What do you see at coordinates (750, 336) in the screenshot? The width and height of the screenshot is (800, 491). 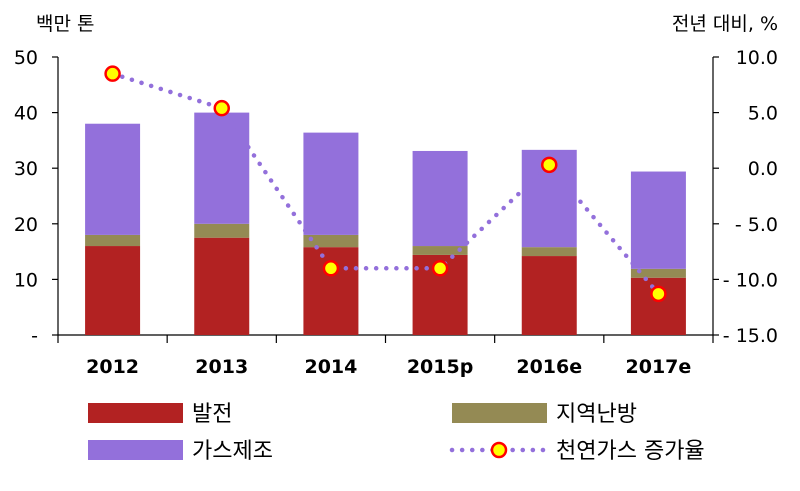 I see `right-tick-label: - 15.0` at bounding box center [750, 336].